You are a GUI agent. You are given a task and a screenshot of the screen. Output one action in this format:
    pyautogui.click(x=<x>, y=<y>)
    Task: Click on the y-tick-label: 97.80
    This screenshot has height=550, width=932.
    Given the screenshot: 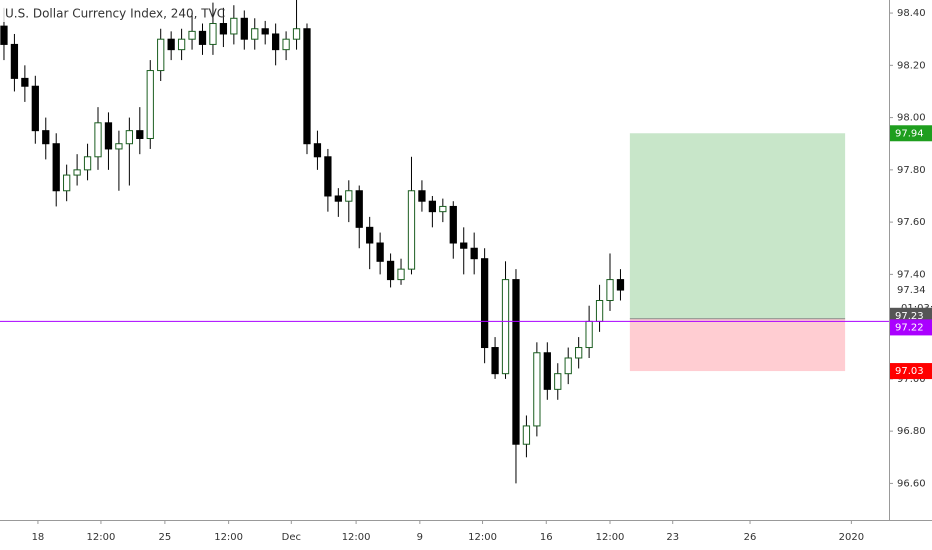 What is the action you would take?
    pyautogui.click(x=911, y=170)
    